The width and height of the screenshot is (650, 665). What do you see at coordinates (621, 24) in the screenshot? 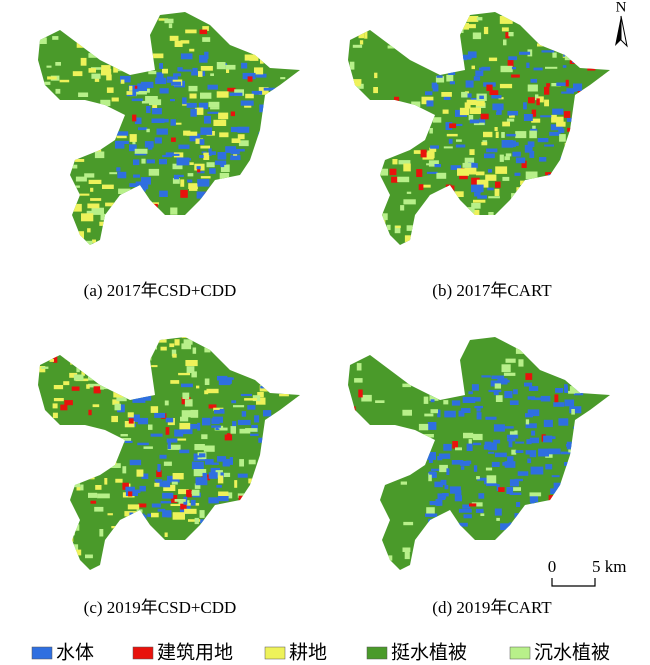
I see `north-arrow: N` at bounding box center [621, 24].